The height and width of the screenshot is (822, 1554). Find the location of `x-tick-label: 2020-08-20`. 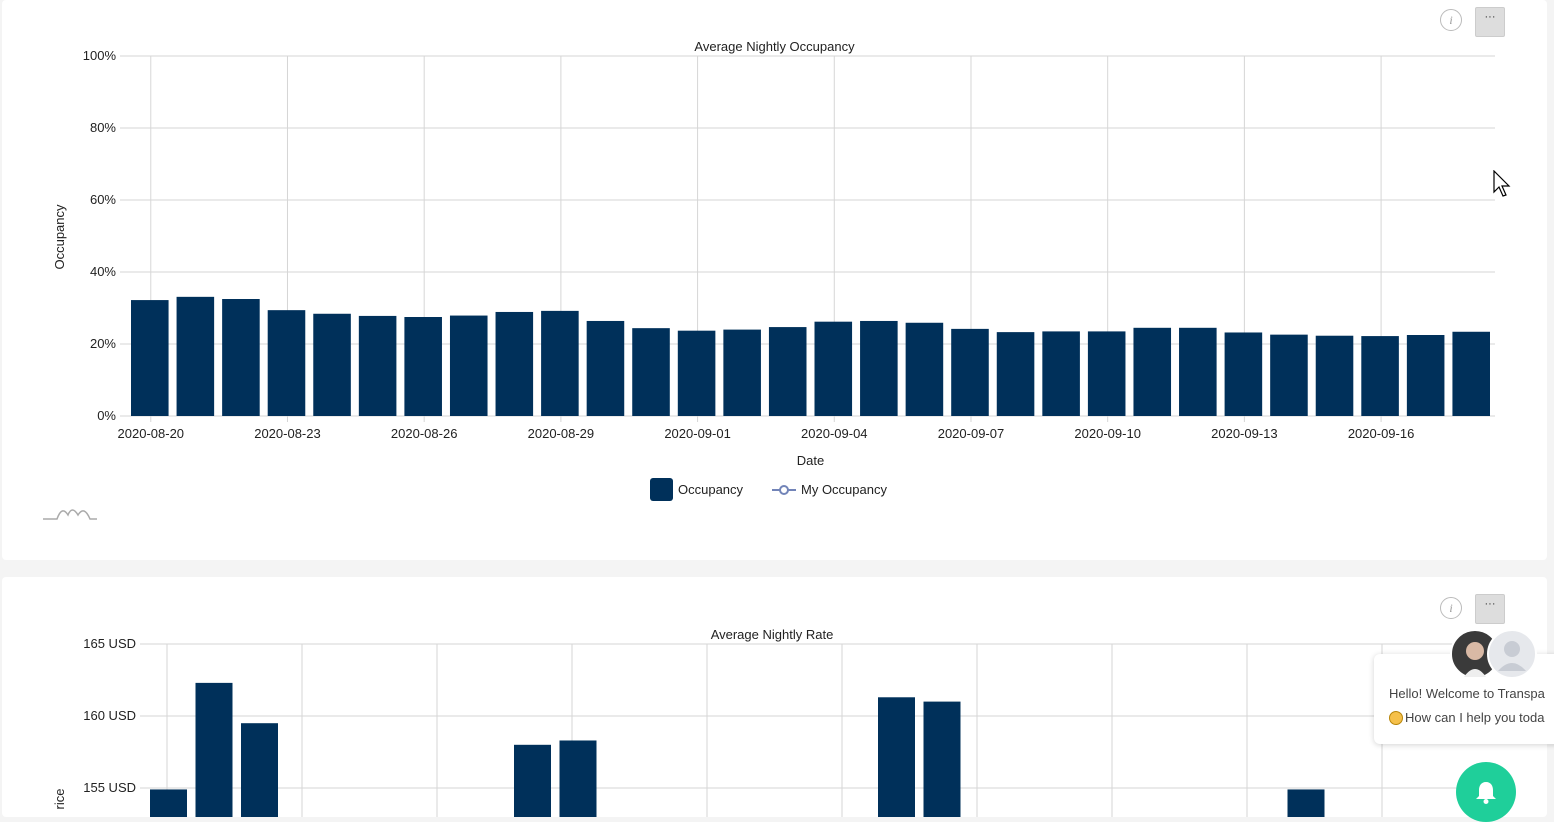

x-tick-label: 2020-08-20 is located at coordinates (151, 433).